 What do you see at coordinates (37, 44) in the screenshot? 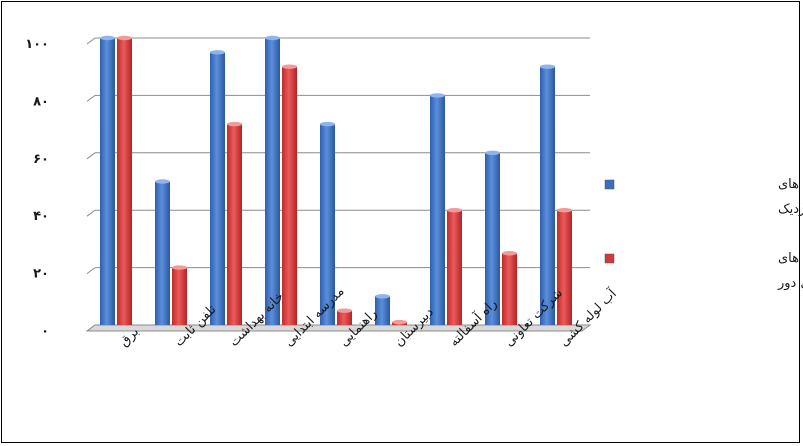
I see `y-tick-label: ۱۰۰` at bounding box center [37, 44].